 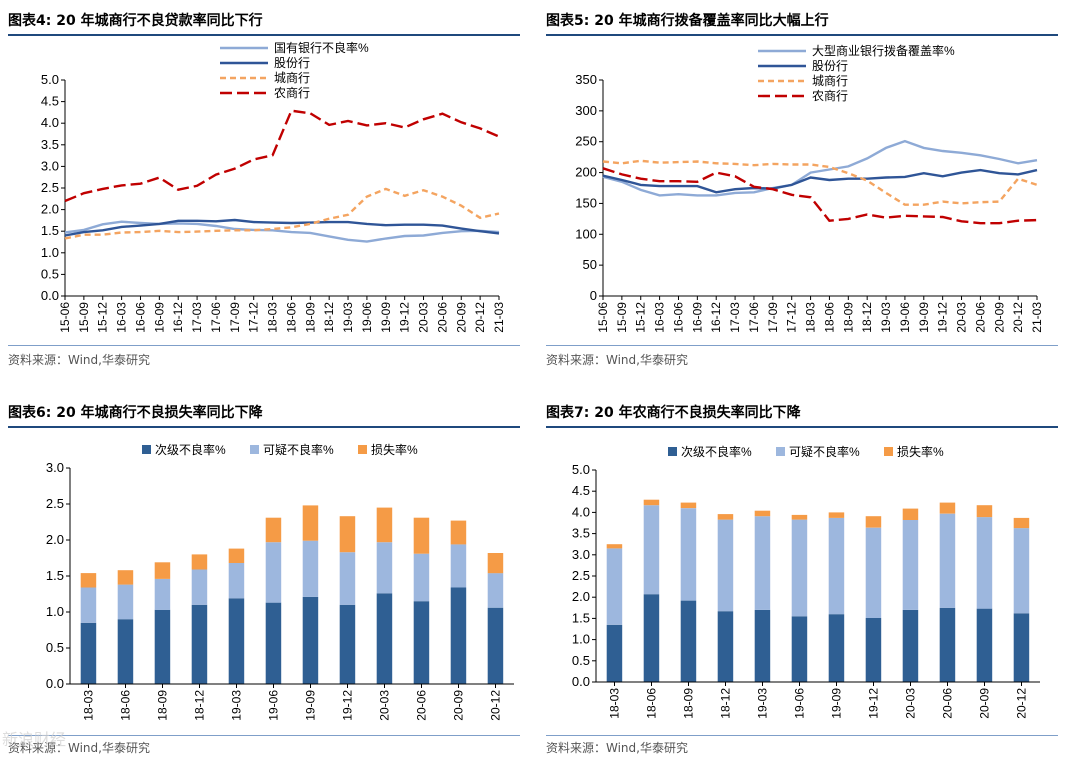 I want to click on legend-label: 股份行, so click(x=830, y=66).